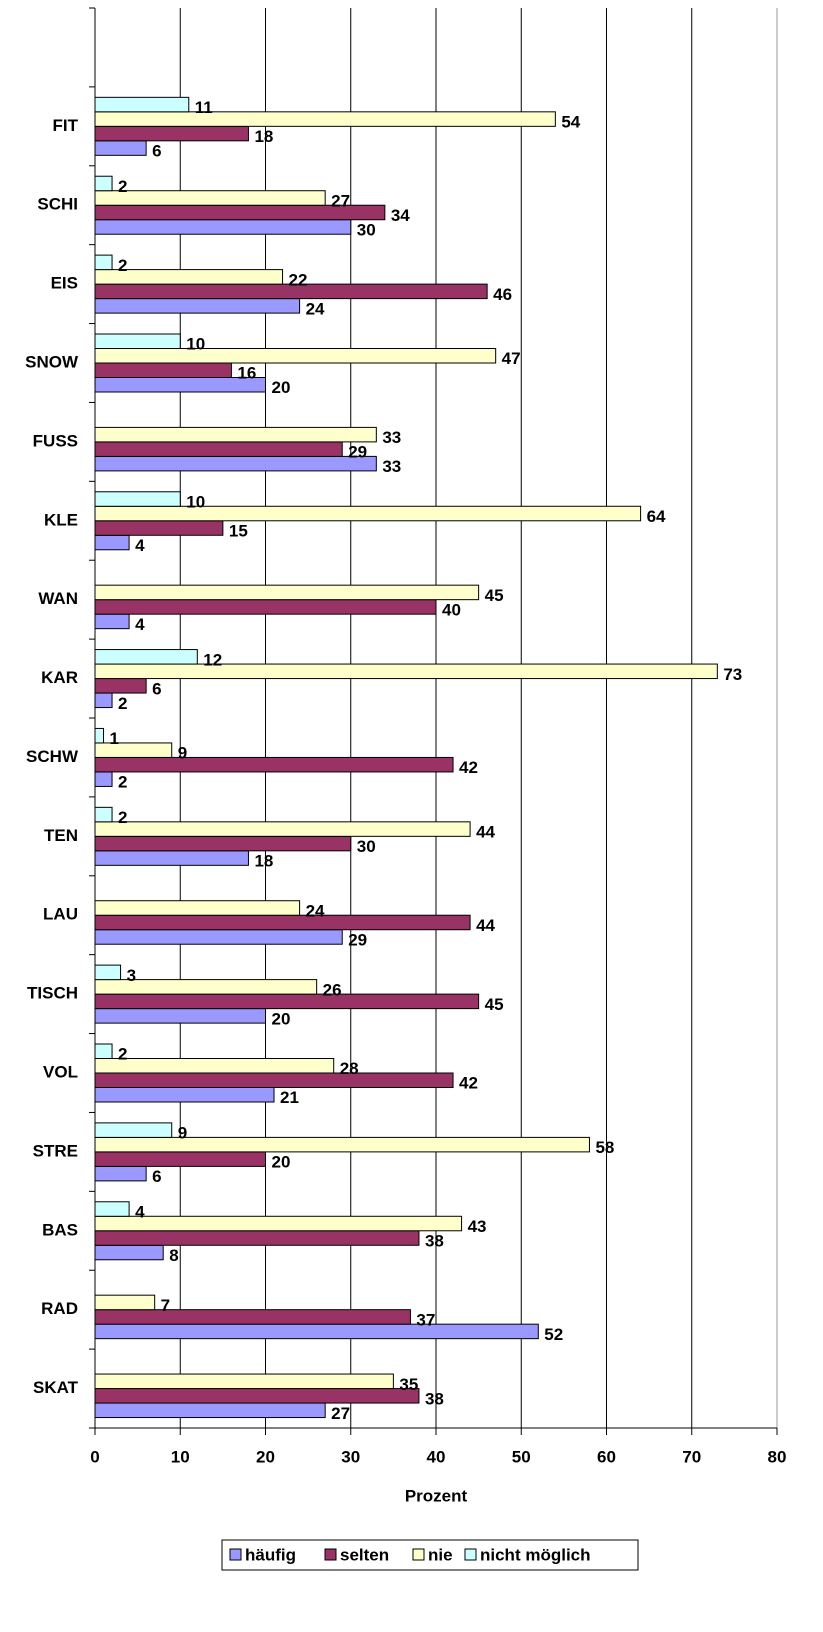  Describe the element at coordinates (604, 1147) in the screenshot. I see `value-label: 58` at that location.